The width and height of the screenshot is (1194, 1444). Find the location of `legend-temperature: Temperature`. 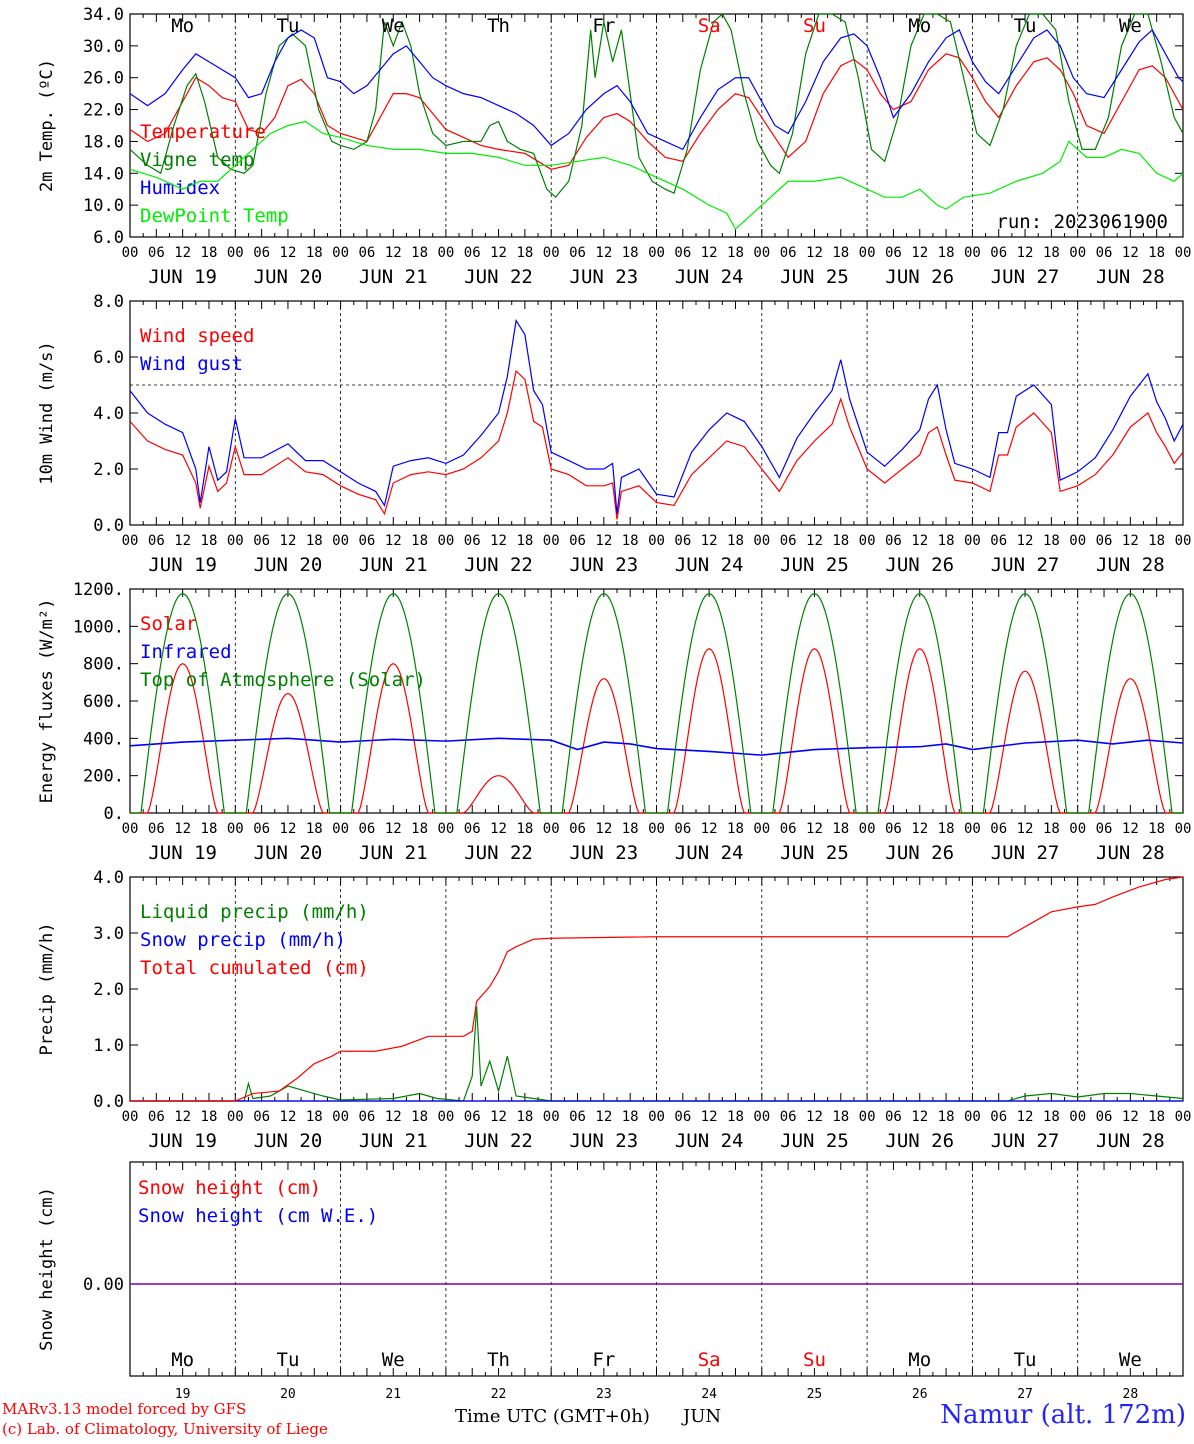

legend-temperature: Temperature is located at coordinates (203, 132).